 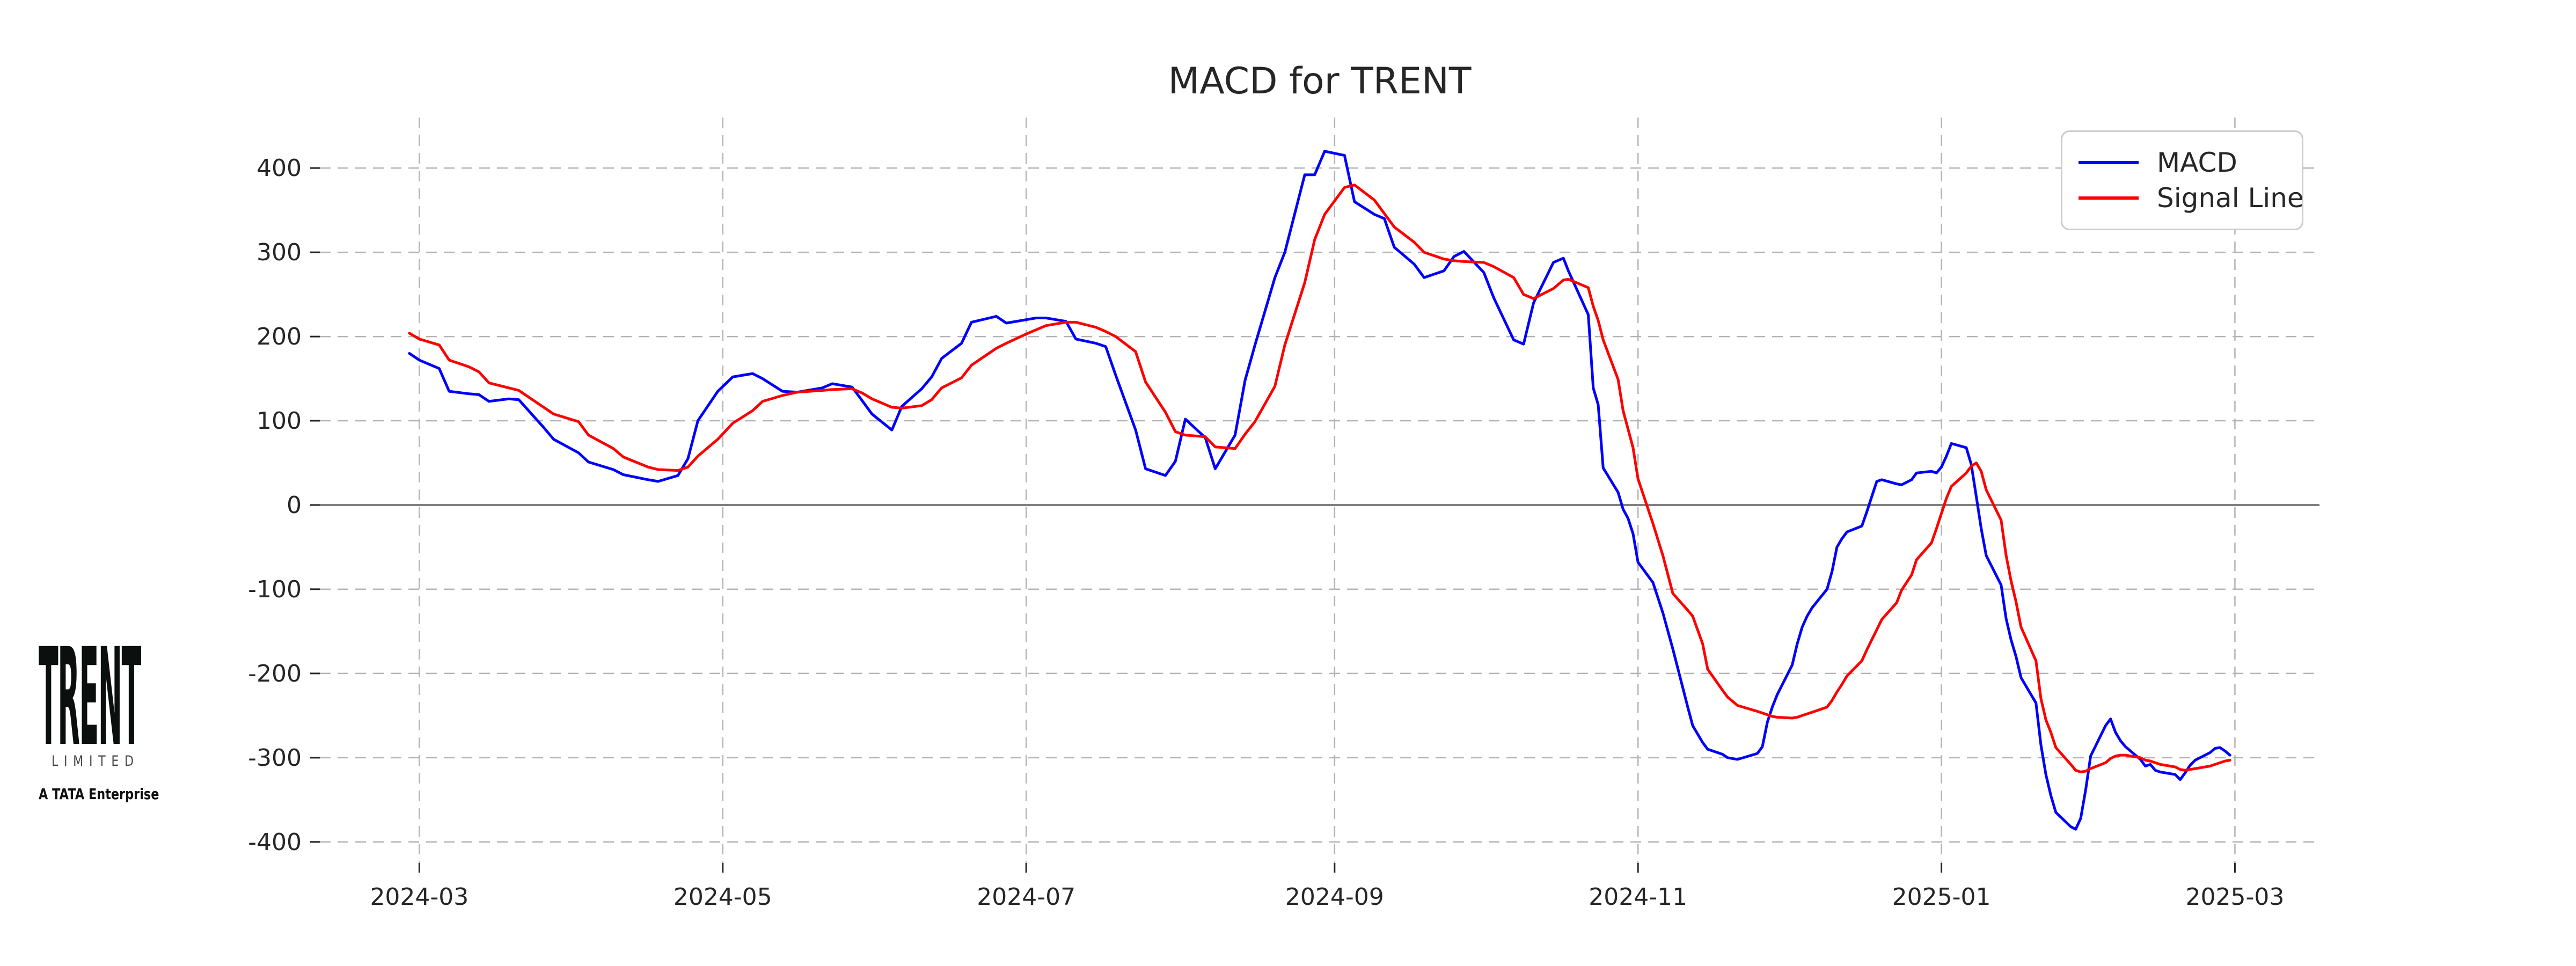 What do you see at coordinates (723, 897) in the screenshot?
I see `x-tick-label: 2024-05` at bounding box center [723, 897].